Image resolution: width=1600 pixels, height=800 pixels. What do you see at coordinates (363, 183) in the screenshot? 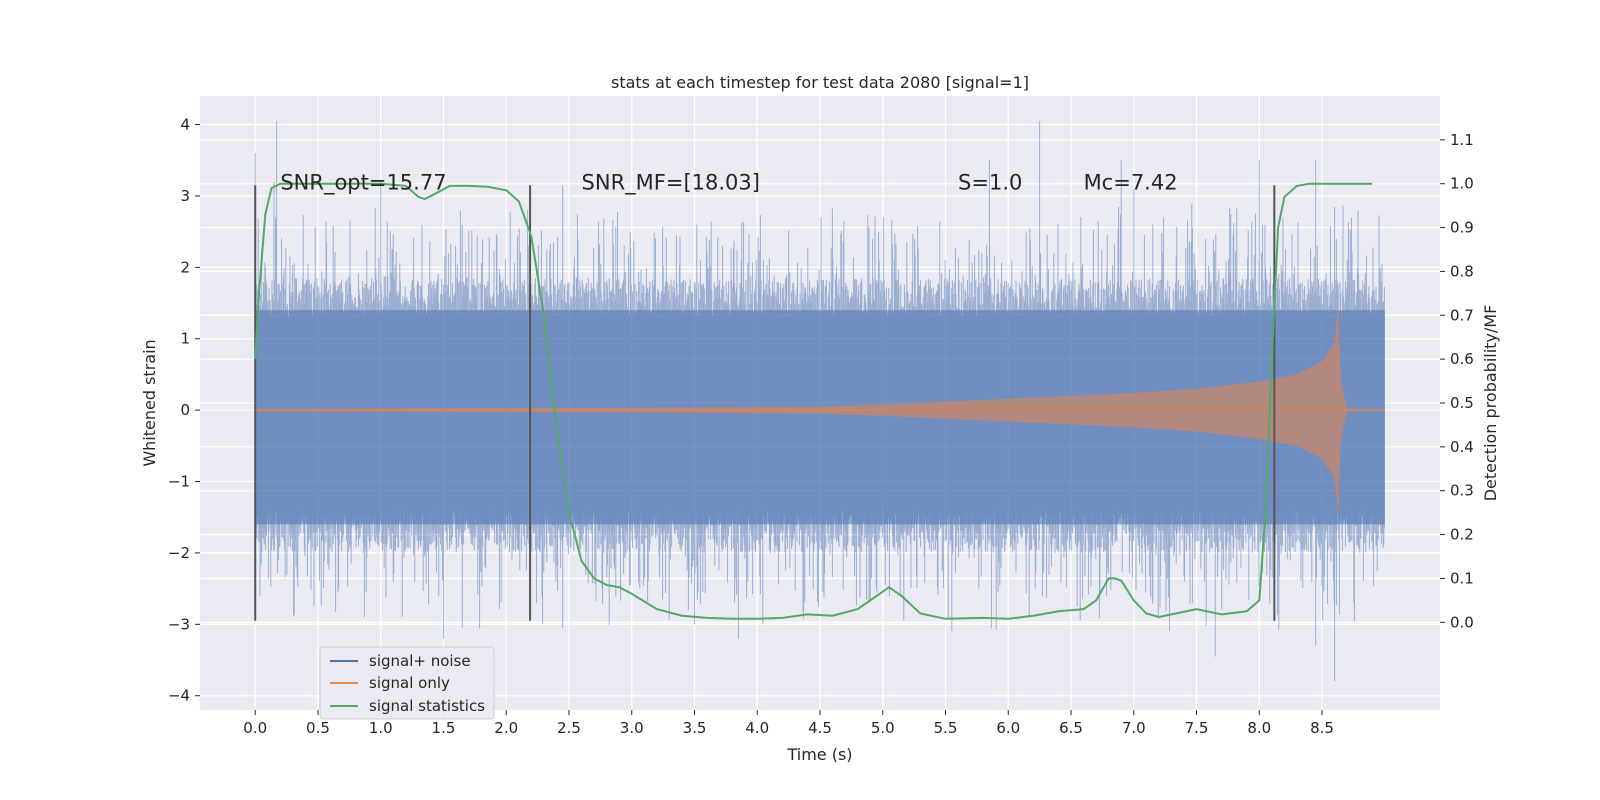
I see `annotation: SNR_opt=15.77` at bounding box center [363, 183].